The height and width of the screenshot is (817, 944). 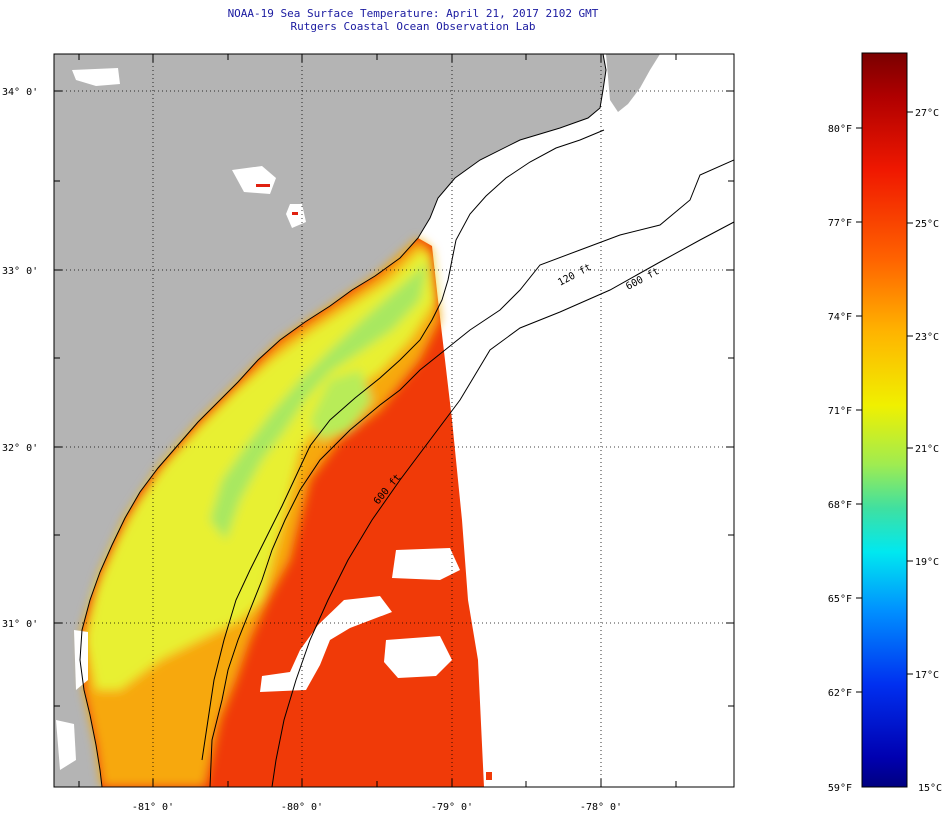 I want to click on map-subtitle: Rutgers Coastal Ocean Observation Lab, so click(x=413, y=26).